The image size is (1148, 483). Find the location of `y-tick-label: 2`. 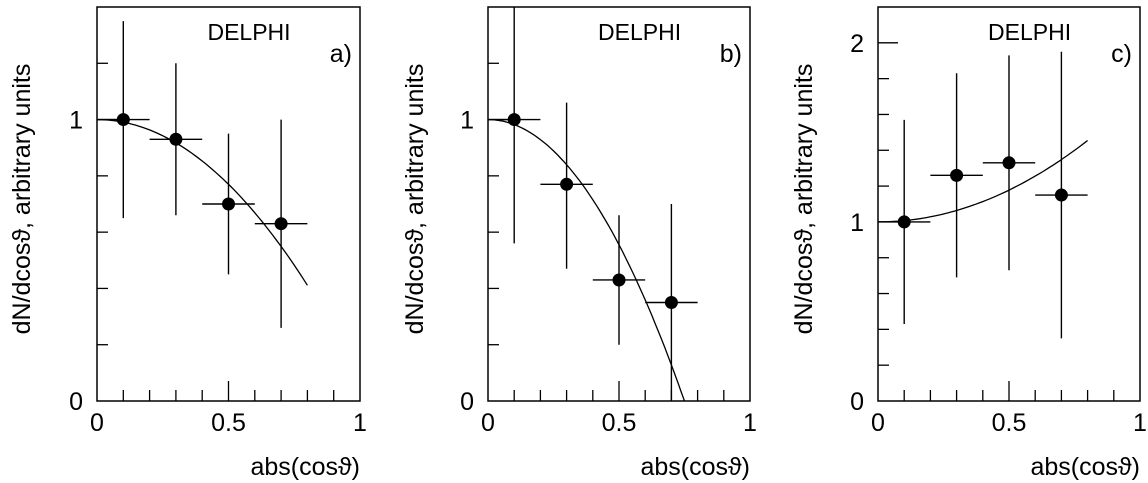

y-tick-label: 2 is located at coordinates (857, 44).